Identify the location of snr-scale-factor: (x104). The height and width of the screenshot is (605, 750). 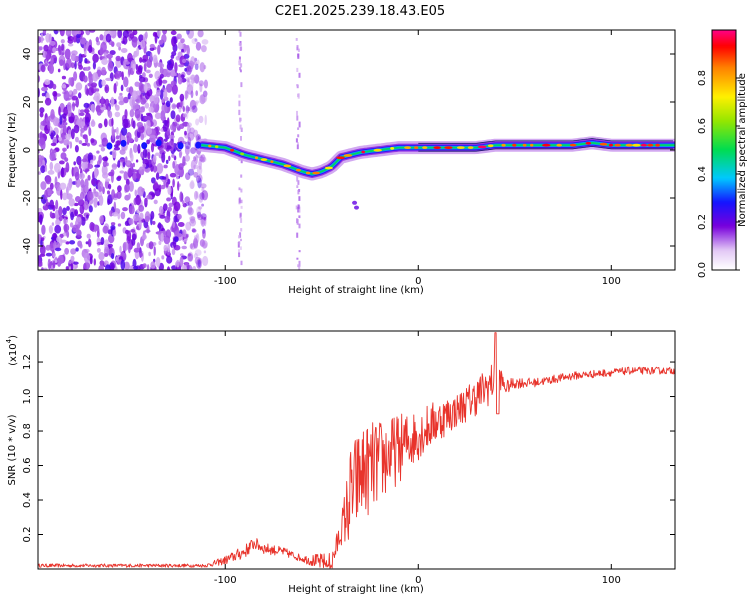
(12, 350).